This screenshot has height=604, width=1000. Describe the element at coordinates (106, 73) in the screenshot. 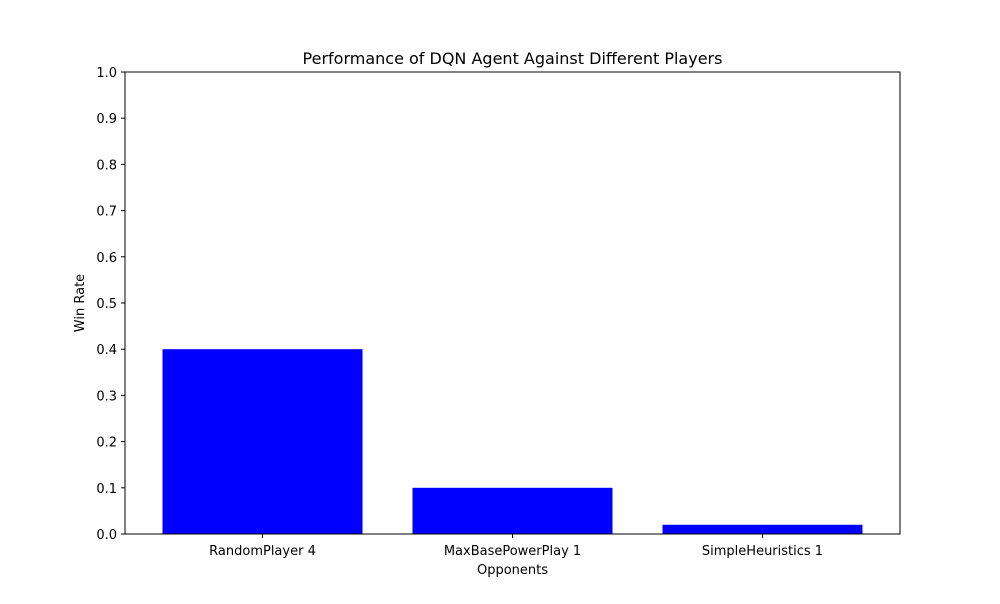

I see `y-tick-label: 1.0` at that location.